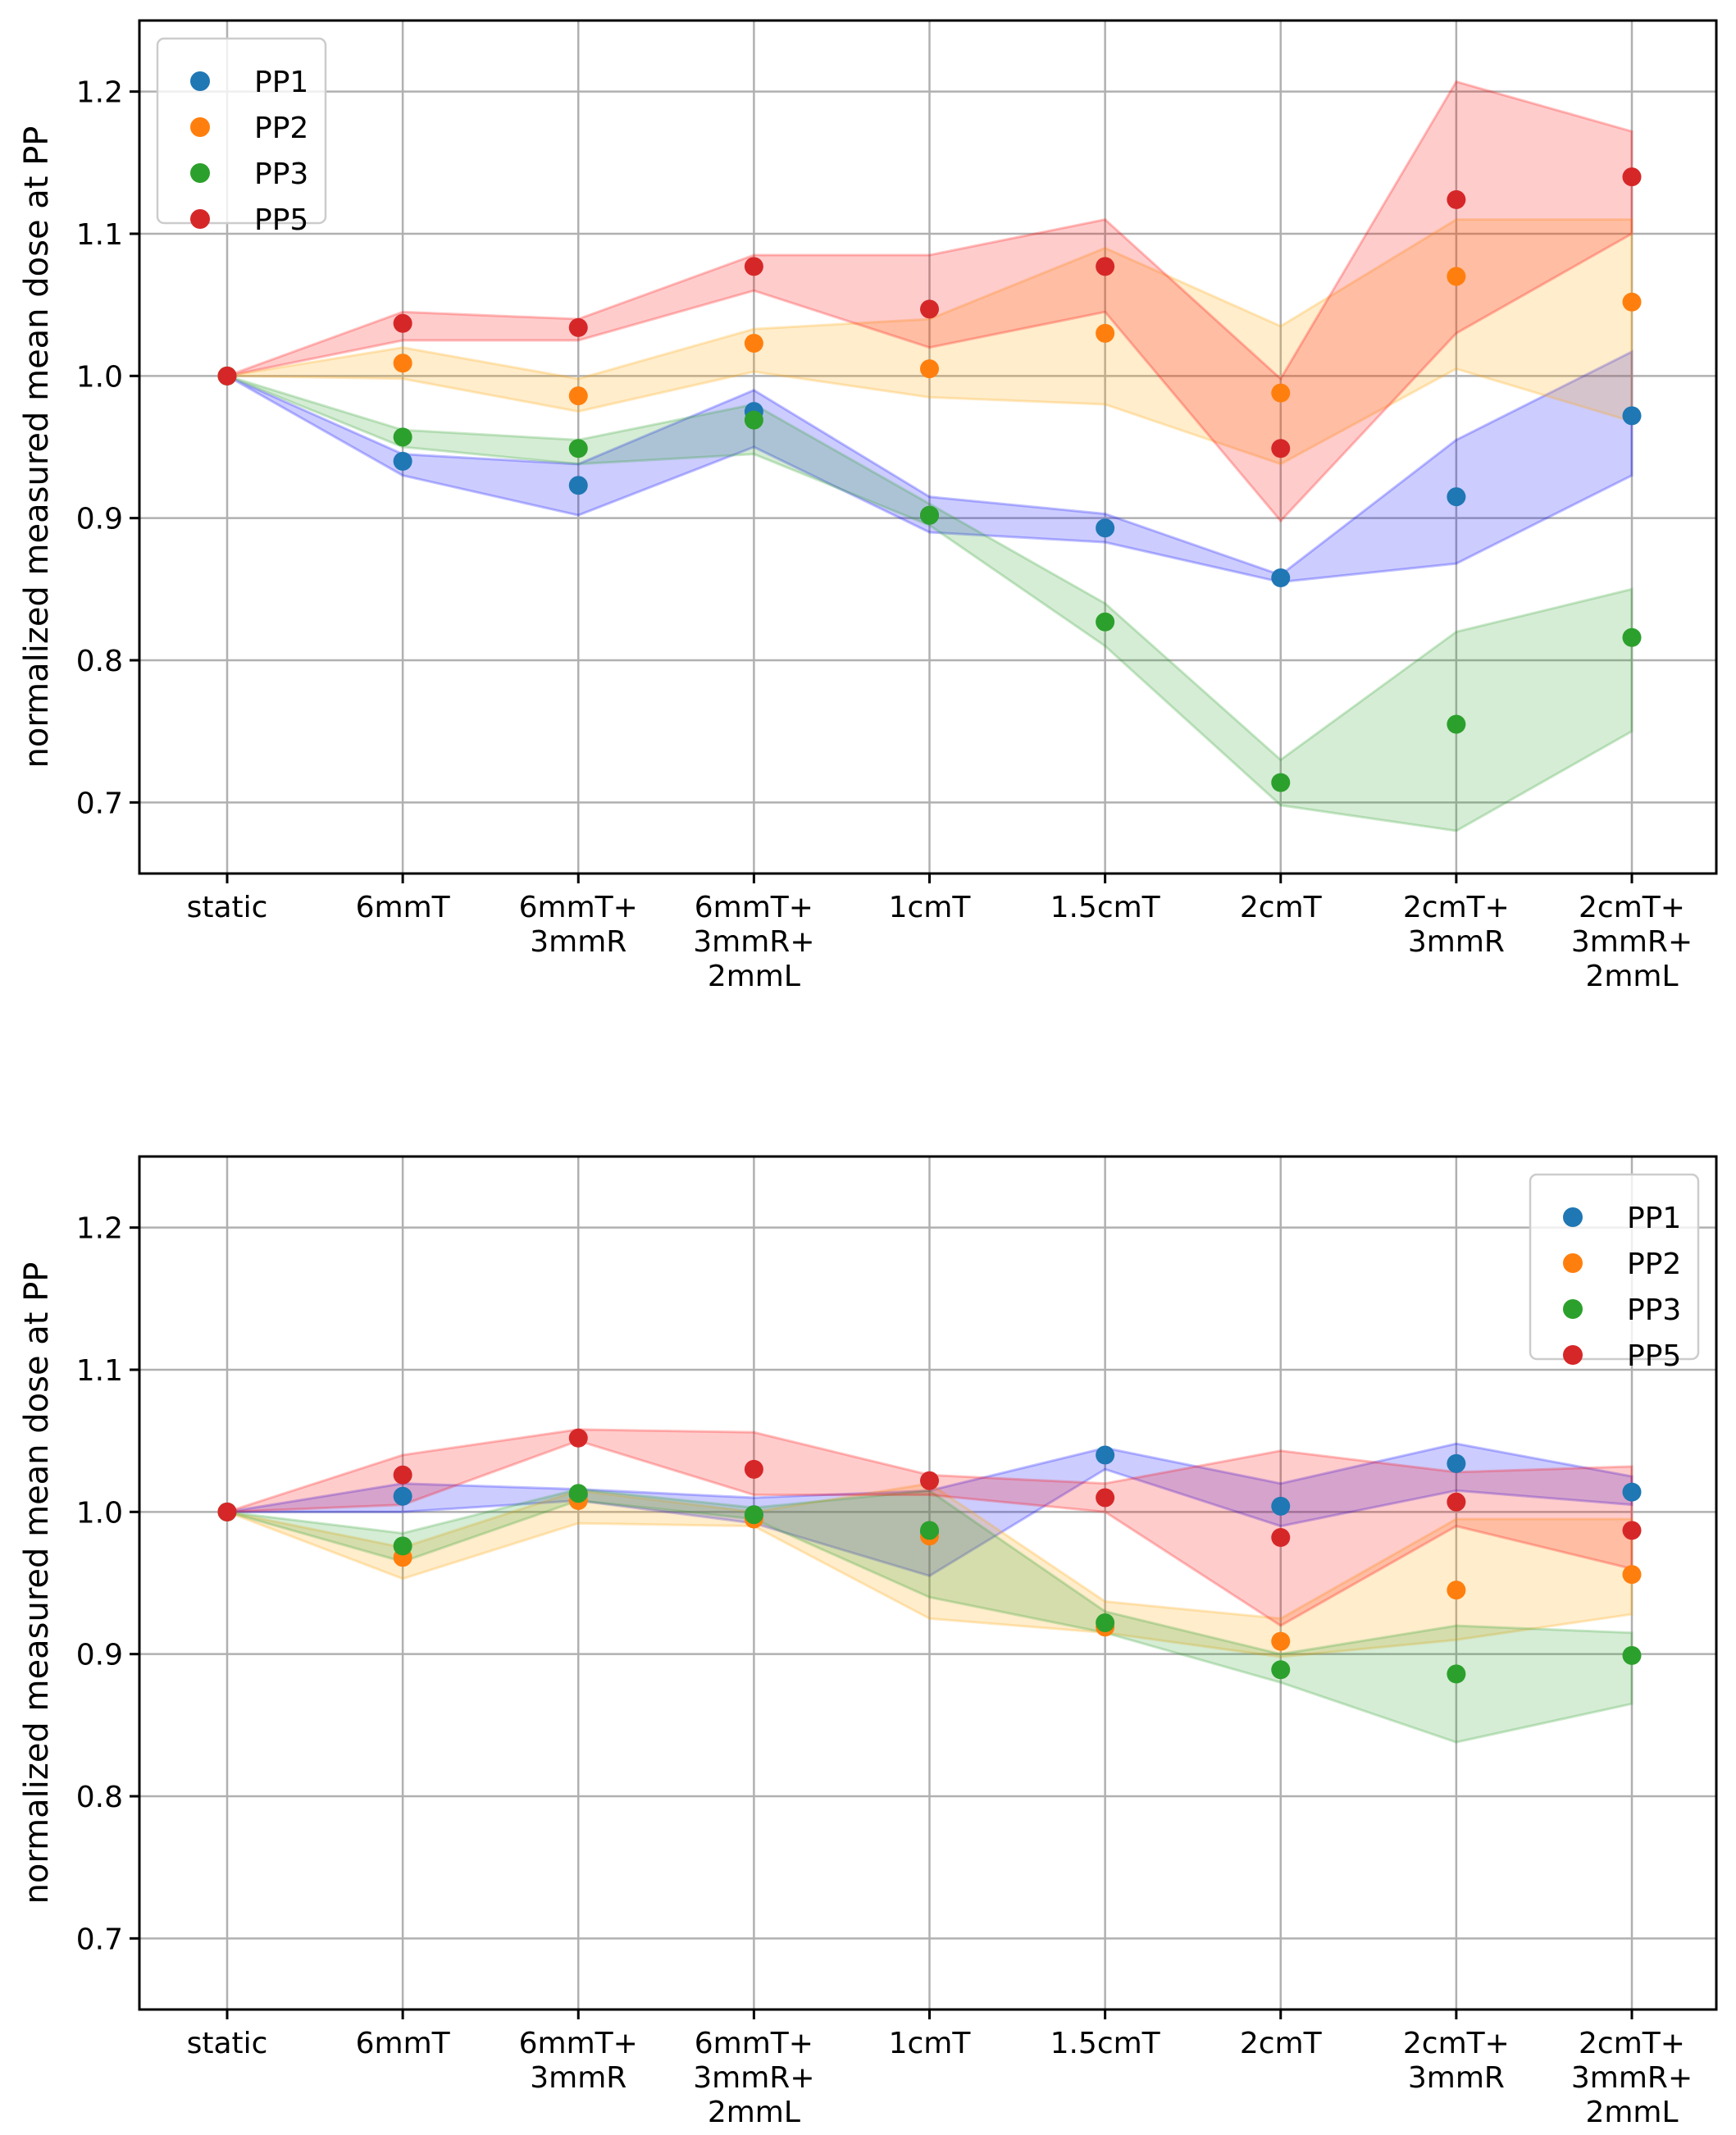 This screenshot has width=1736, height=2135. I want to click on legend-marker-pp5, so click(200, 219).